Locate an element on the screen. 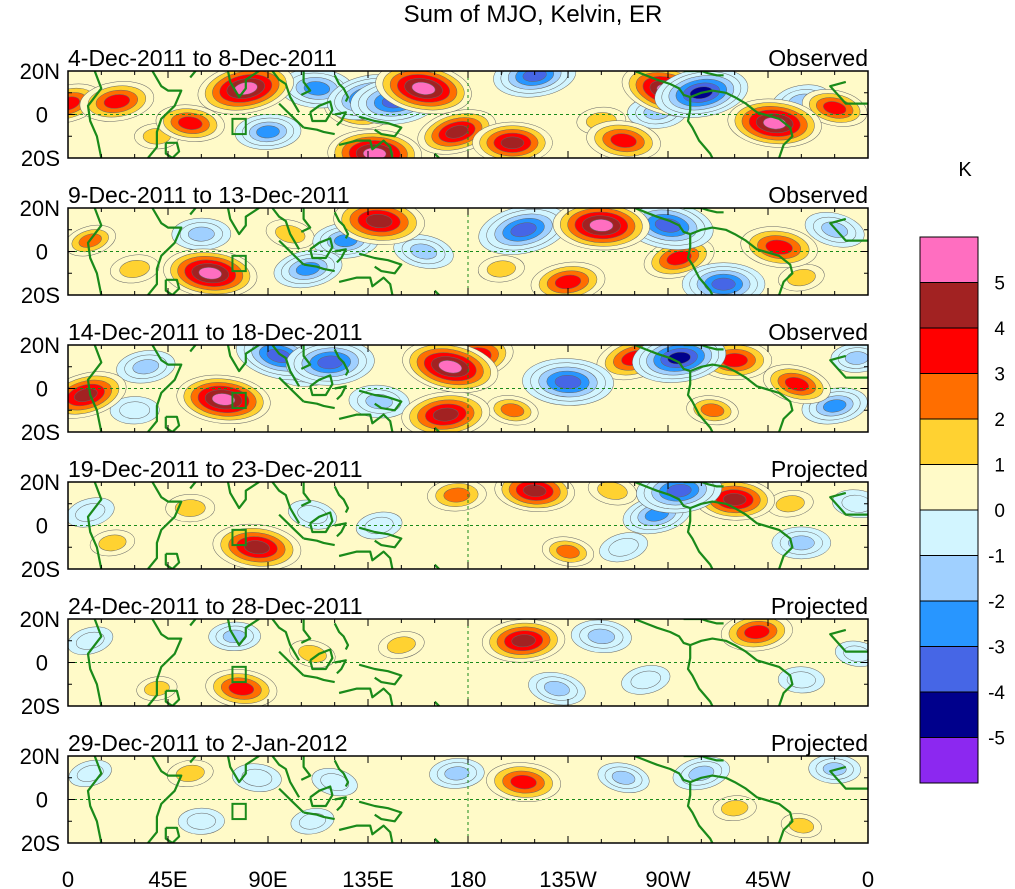 The height and width of the screenshot is (889, 1015). colorbar-tick-label: 4 is located at coordinates (999, 329).